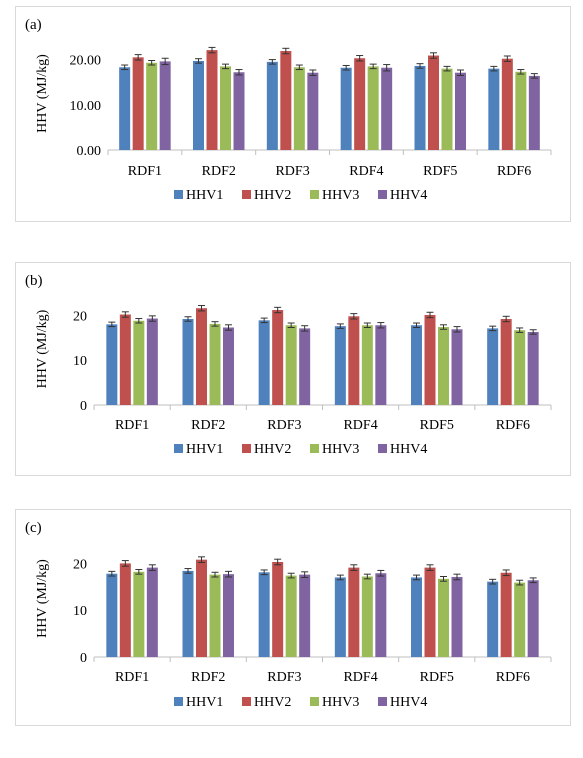  What do you see at coordinates (440, 171) in the screenshot?
I see `x-tick-label: RDF5` at bounding box center [440, 171].